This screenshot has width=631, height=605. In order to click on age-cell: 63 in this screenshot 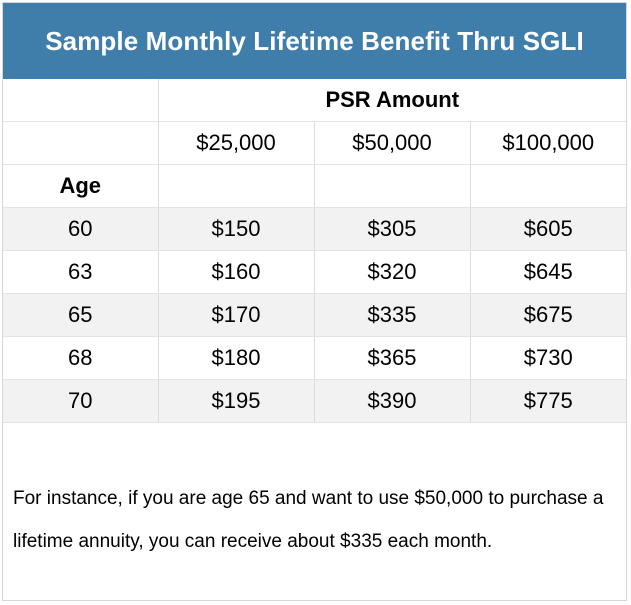, I will do `click(81, 272)`.